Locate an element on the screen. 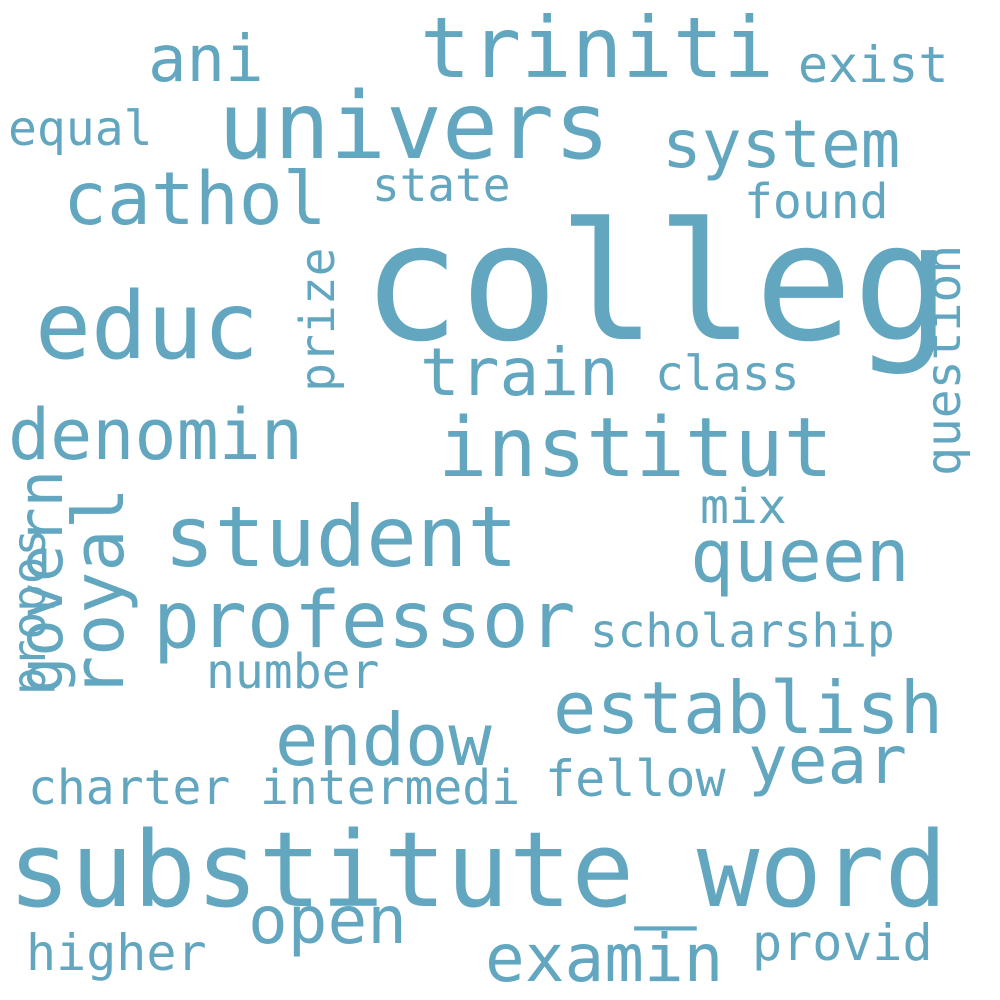  word-examin: examin is located at coordinates (604, 958).